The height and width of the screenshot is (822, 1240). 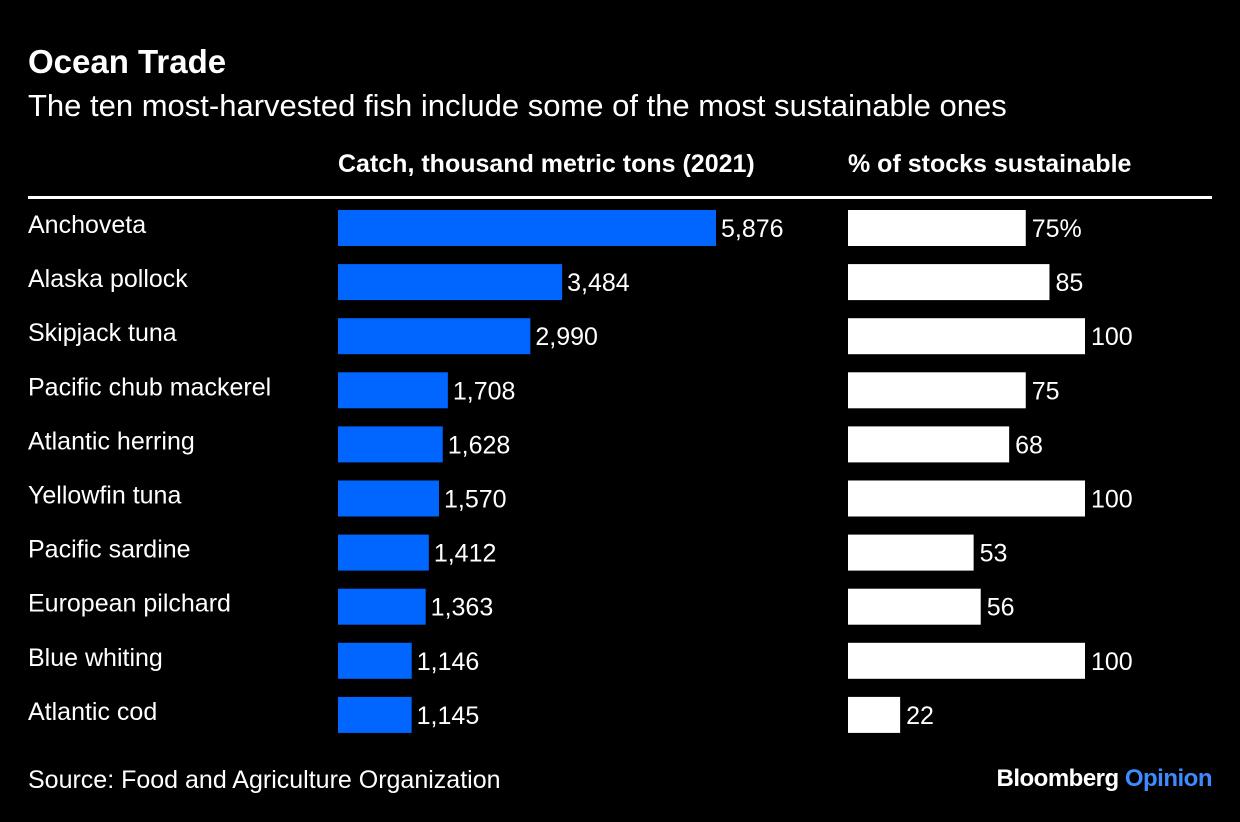 What do you see at coordinates (475, 500) in the screenshot?
I see `catch-value-label: 1,570` at bounding box center [475, 500].